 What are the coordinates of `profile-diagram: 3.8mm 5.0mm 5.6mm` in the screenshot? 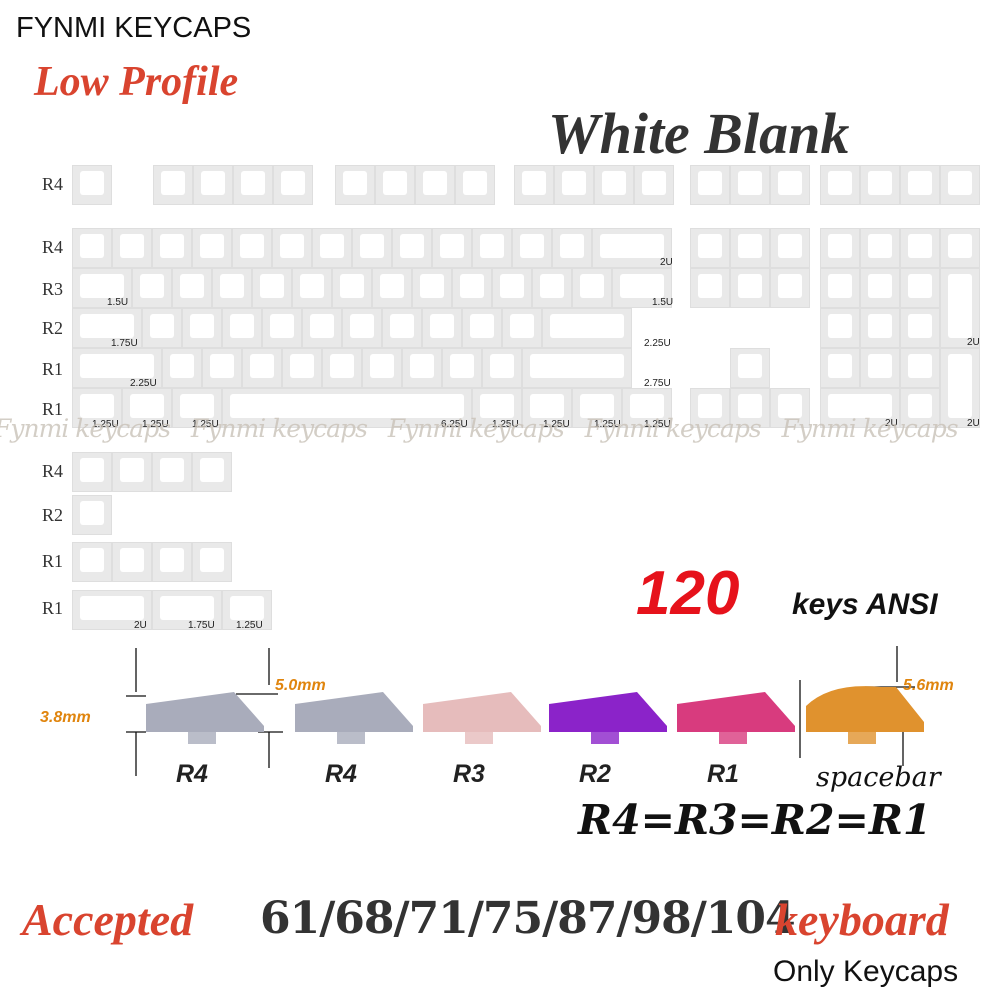 It's located at (497, 711).